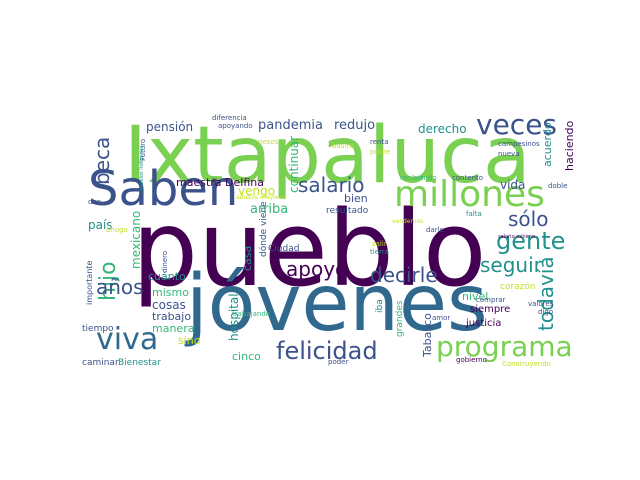  I want to click on word: justicia, so click(484, 323).